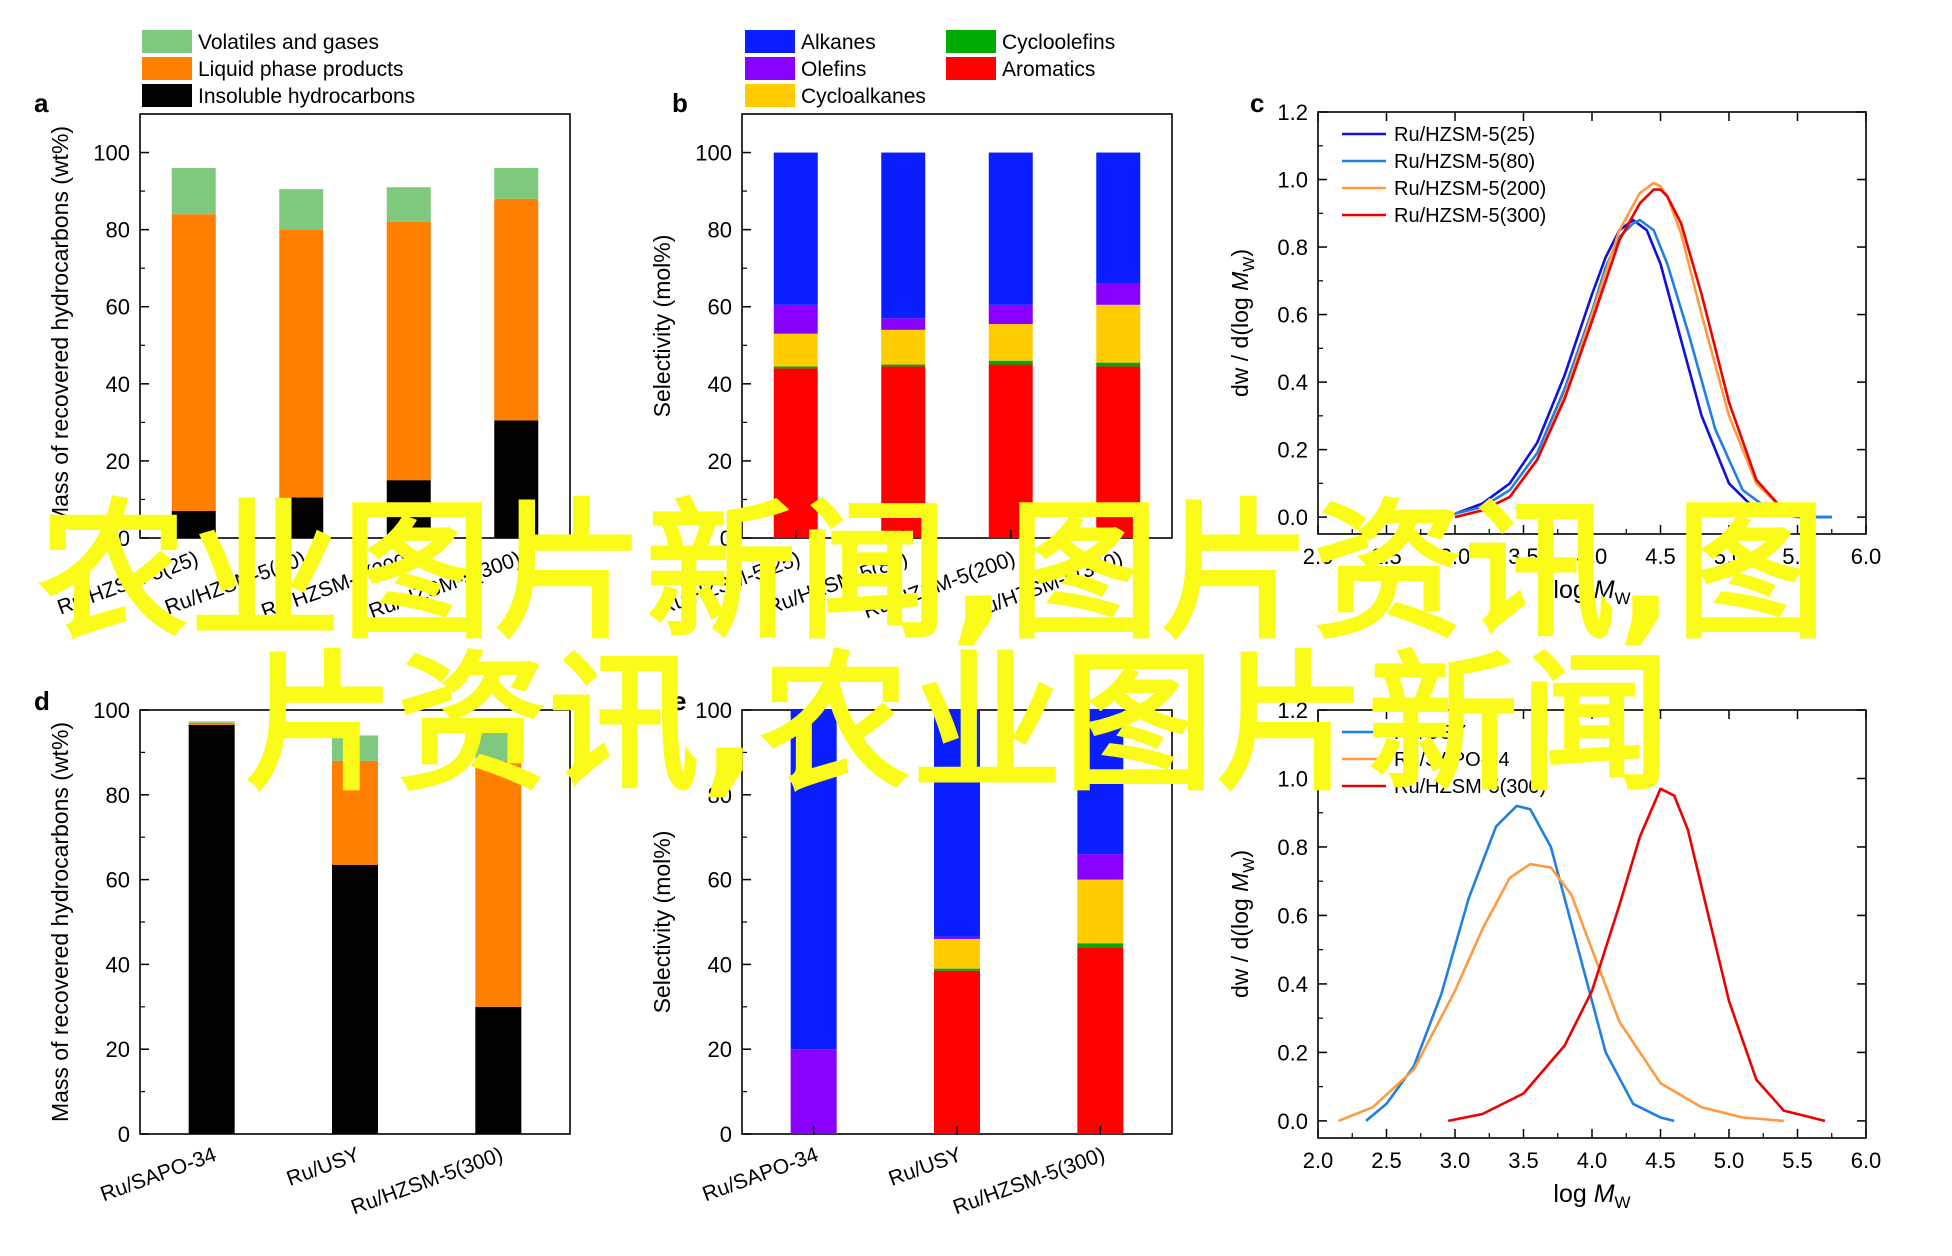 The width and height of the screenshot is (1952, 1256). Describe the element at coordinates (1292, 710) in the screenshot. I see `y-tick-label: 1.2` at that location.